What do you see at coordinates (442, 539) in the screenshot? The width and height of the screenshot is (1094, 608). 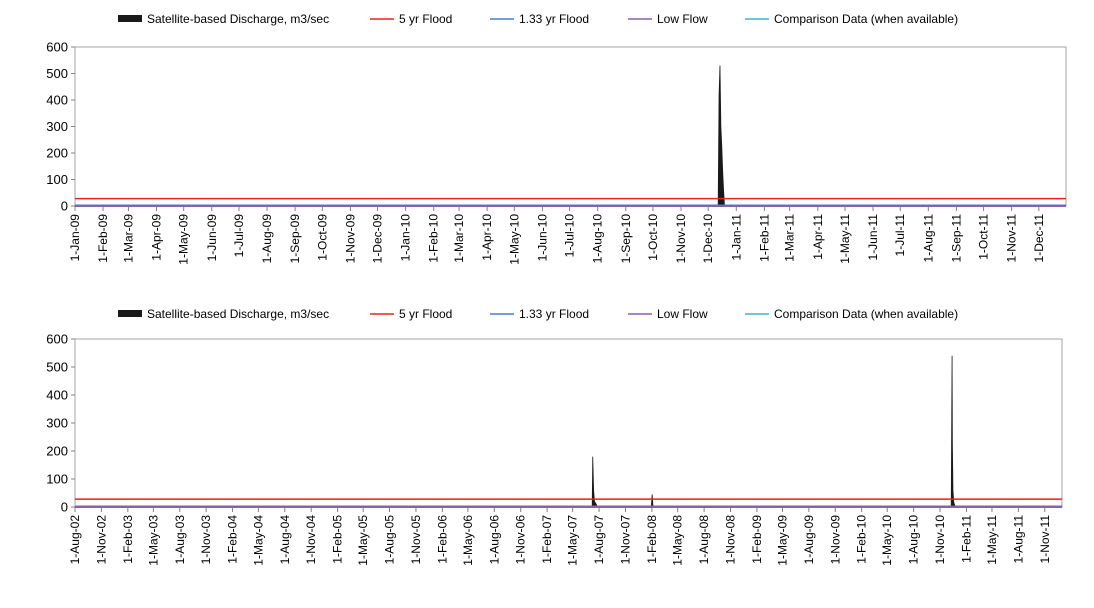 I see `x-tick-label: 1-Feb-06` at bounding box center [442, 539].